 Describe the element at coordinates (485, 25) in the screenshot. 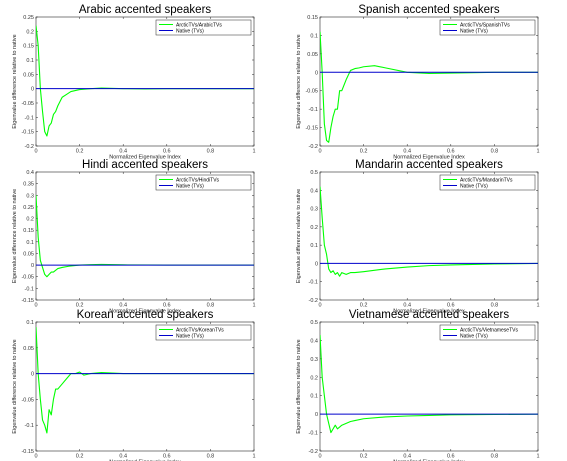

I see `legend-entry: ArcticTVs/SpanishTVs` at that location.